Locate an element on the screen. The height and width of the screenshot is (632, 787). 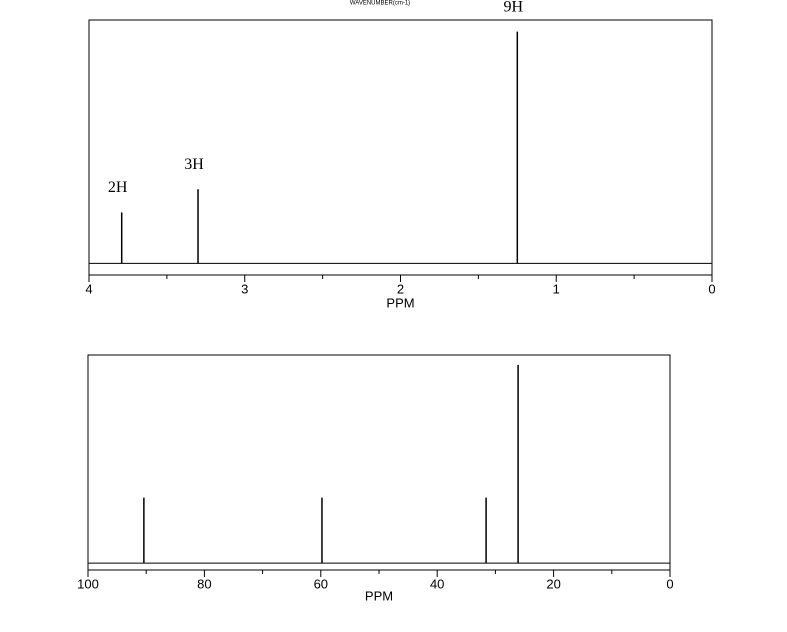
peak-label: 2H is located at coordinates (118, 187).